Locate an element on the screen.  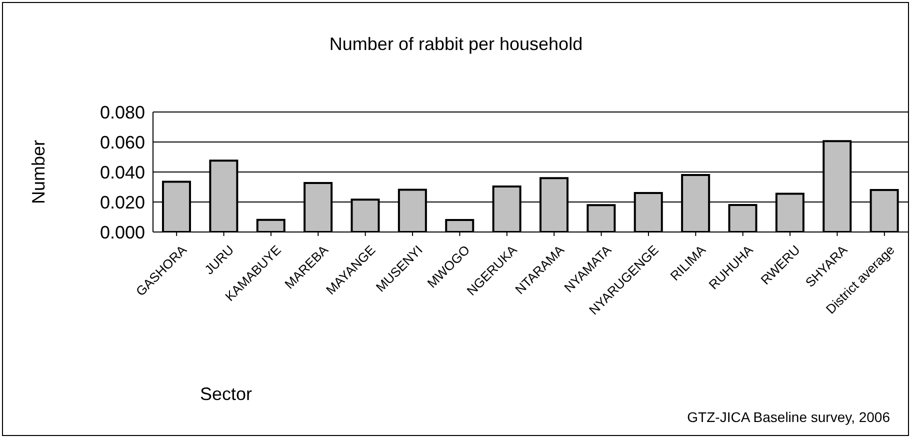
x-axis-title: Sector is located at coordinates (226, 394).